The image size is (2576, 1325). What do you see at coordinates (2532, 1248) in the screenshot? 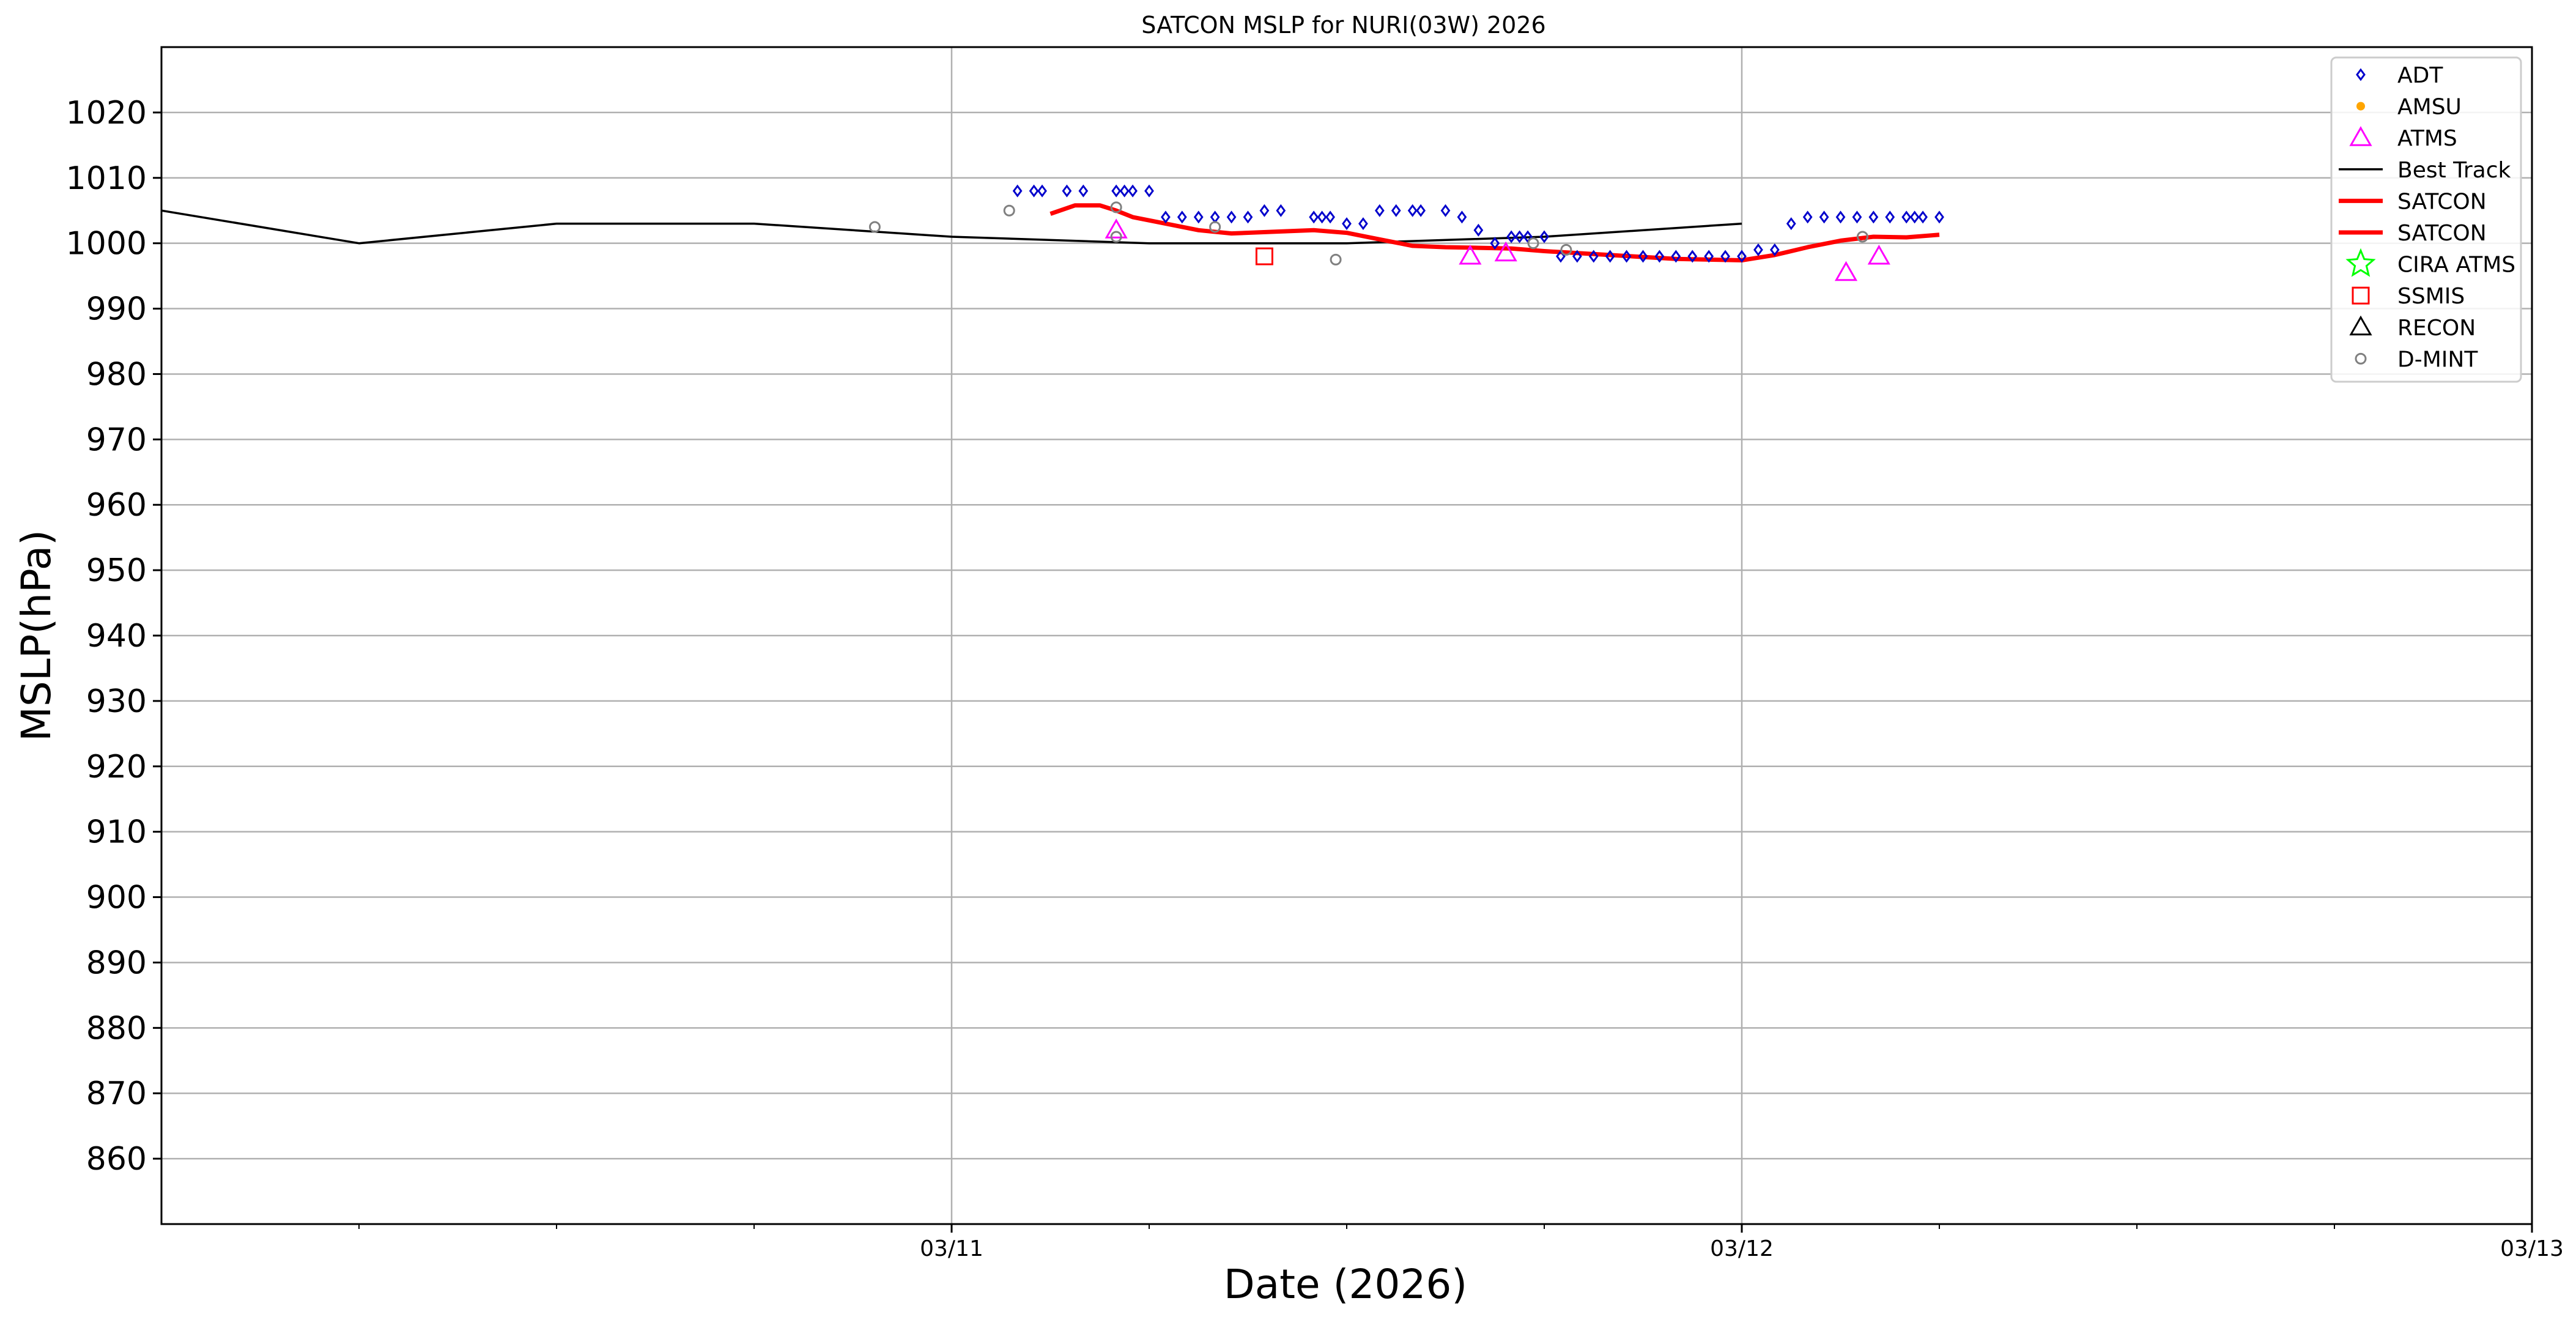
I see `x-tick-label: 03/13` at bounding box center [2532, 1248].